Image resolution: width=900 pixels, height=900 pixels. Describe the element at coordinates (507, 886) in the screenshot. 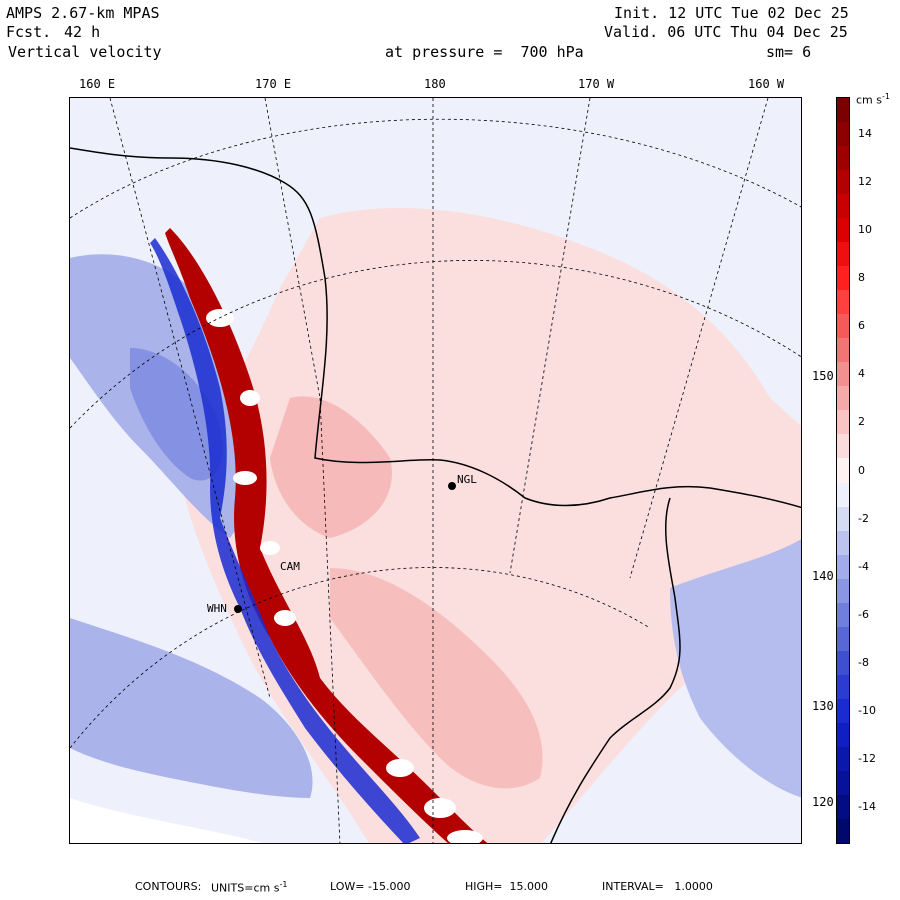

I see `footer-high: HIGH= 15.000` at that location.